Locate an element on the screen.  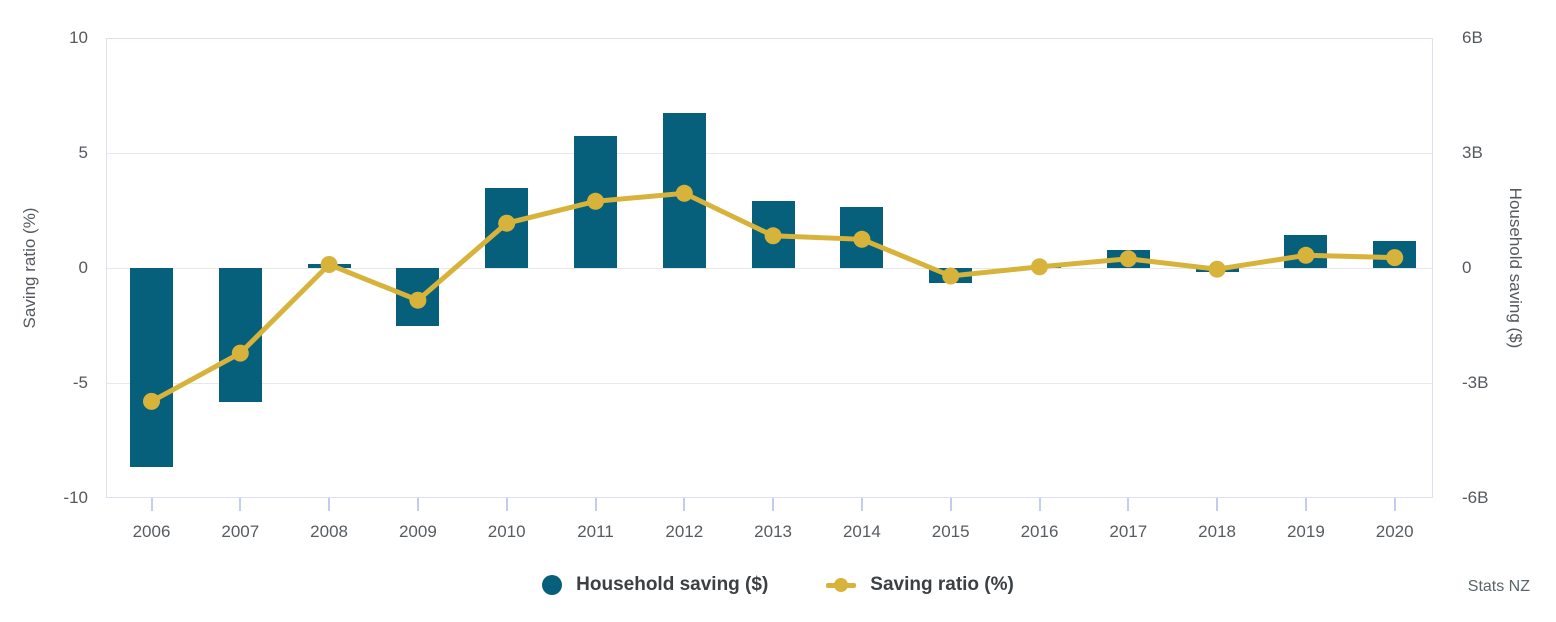
x-axis-label-2011: 2011 is located at coordinates (595, 531).